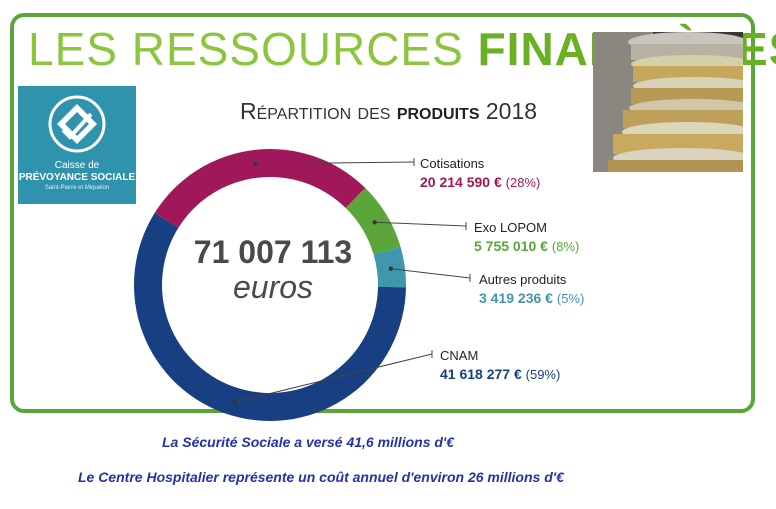  What do you see at coordinates (452, 163) in the screenshot?
I see `slice-label-cotisations: Cotisations` at bounding box center [452, 163].